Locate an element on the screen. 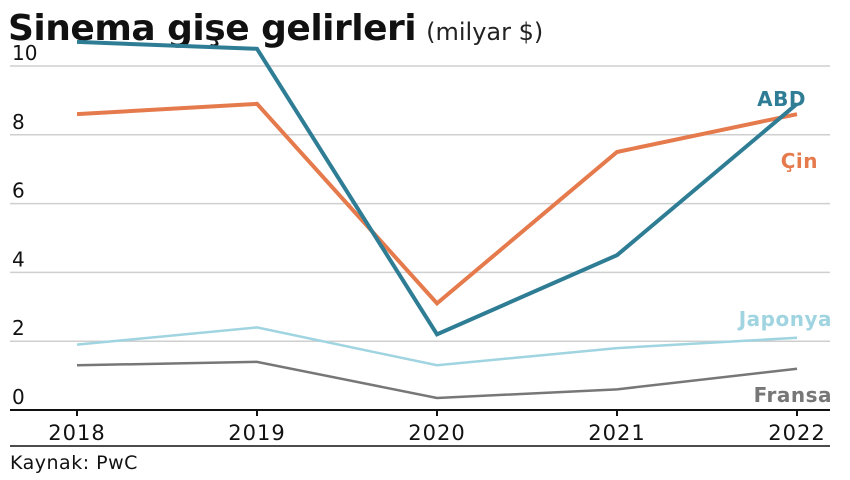 This screenshot has width=850, height=480. x-axis: 2018 2019 2020 2021 2022 is located at coordinates (420, 428).